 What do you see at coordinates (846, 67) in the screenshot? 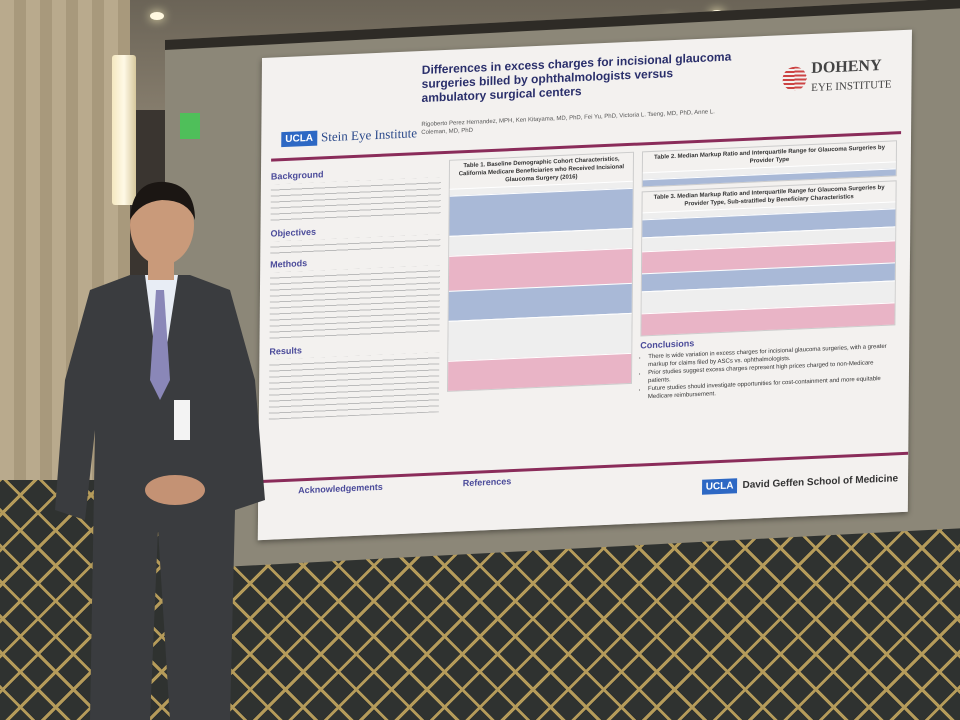
I see `doheny-name: DOHENY` at bounding box center [846, 67].